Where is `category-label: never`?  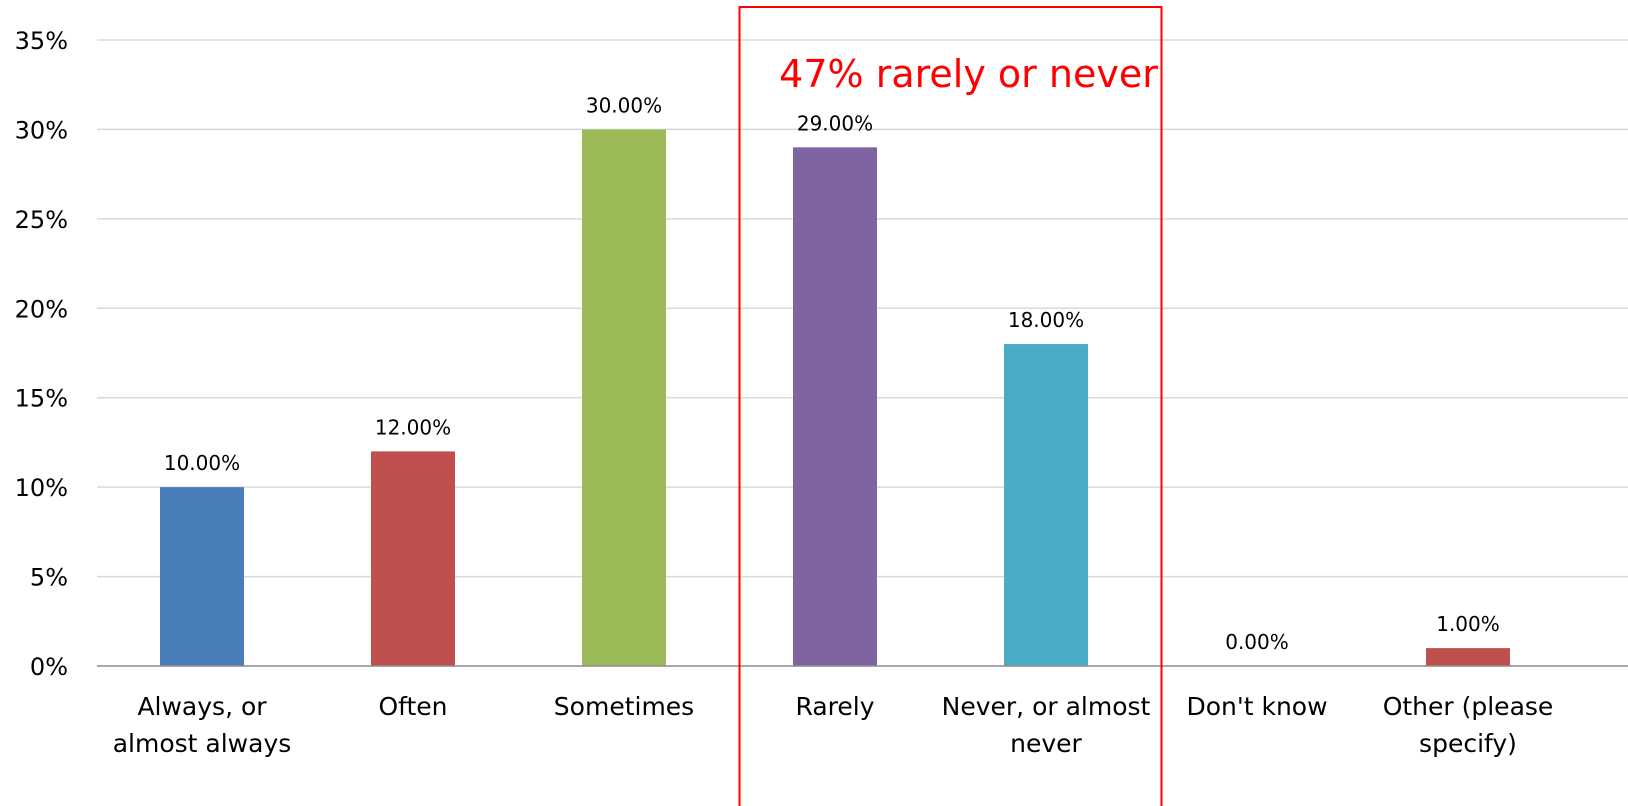 category-label: never is located at coordinates (1046, 743).